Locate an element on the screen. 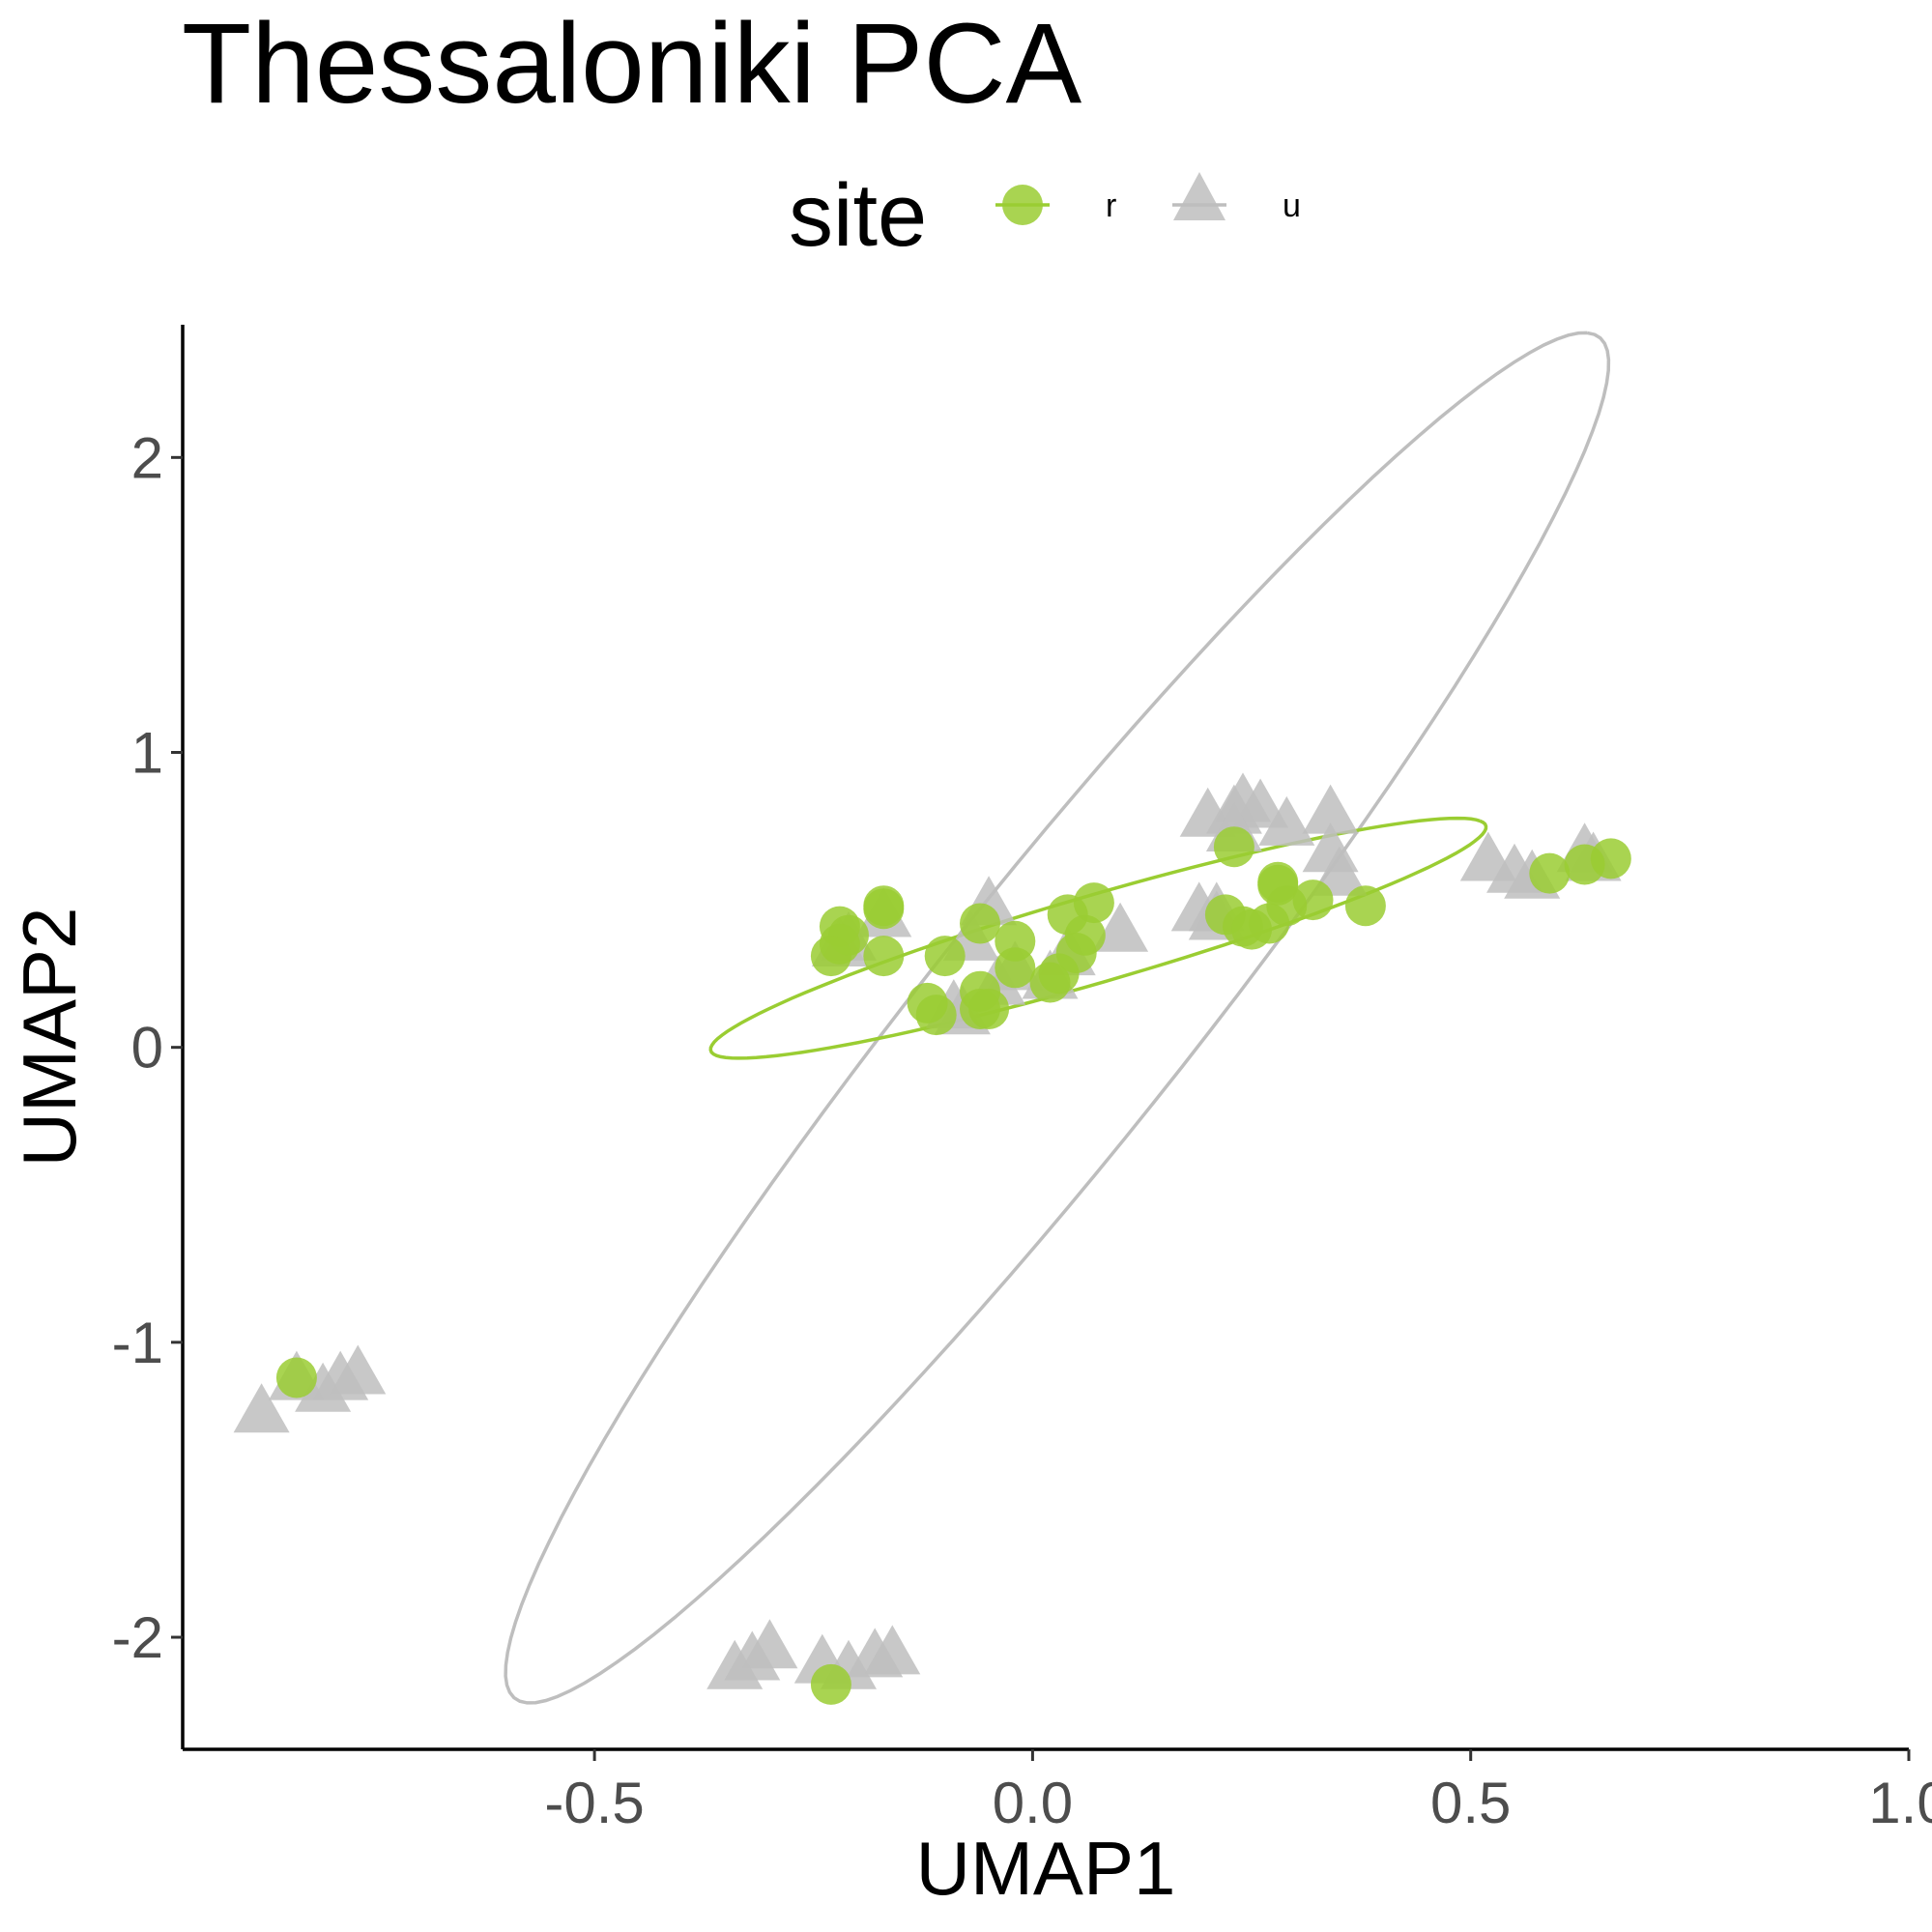  x-tick-label: -0.5 is located at coordinates (594, 1803).